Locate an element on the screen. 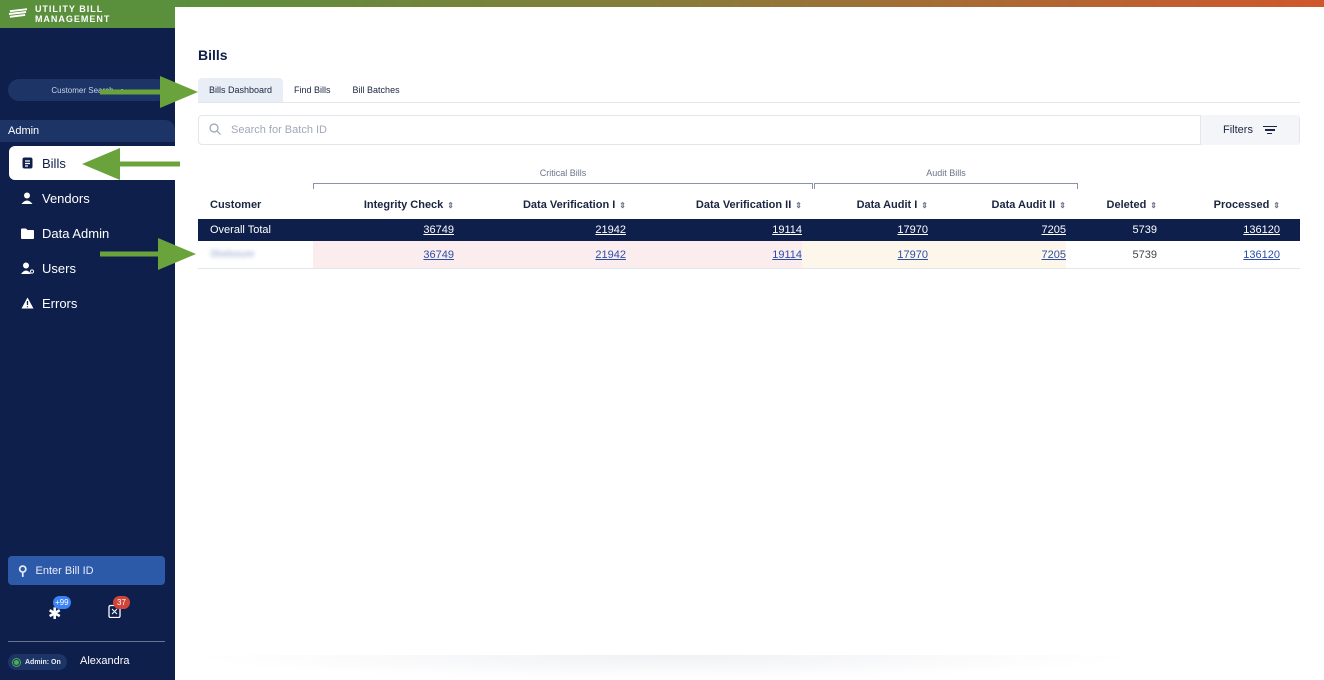 This screenshot has height=680, width=1324. brand-header: UTILITY BILL MANAGEMENT is located at coordinates (87, 14).